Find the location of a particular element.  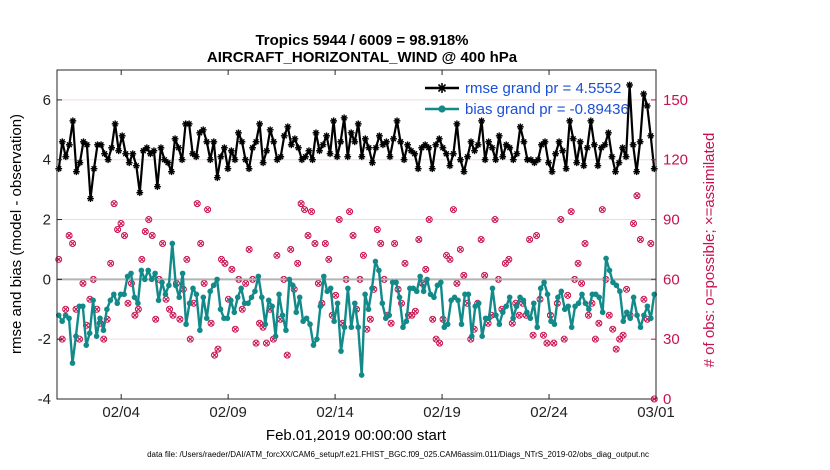

y-right-tick-150: 150 is located at coordinates (675, 100).